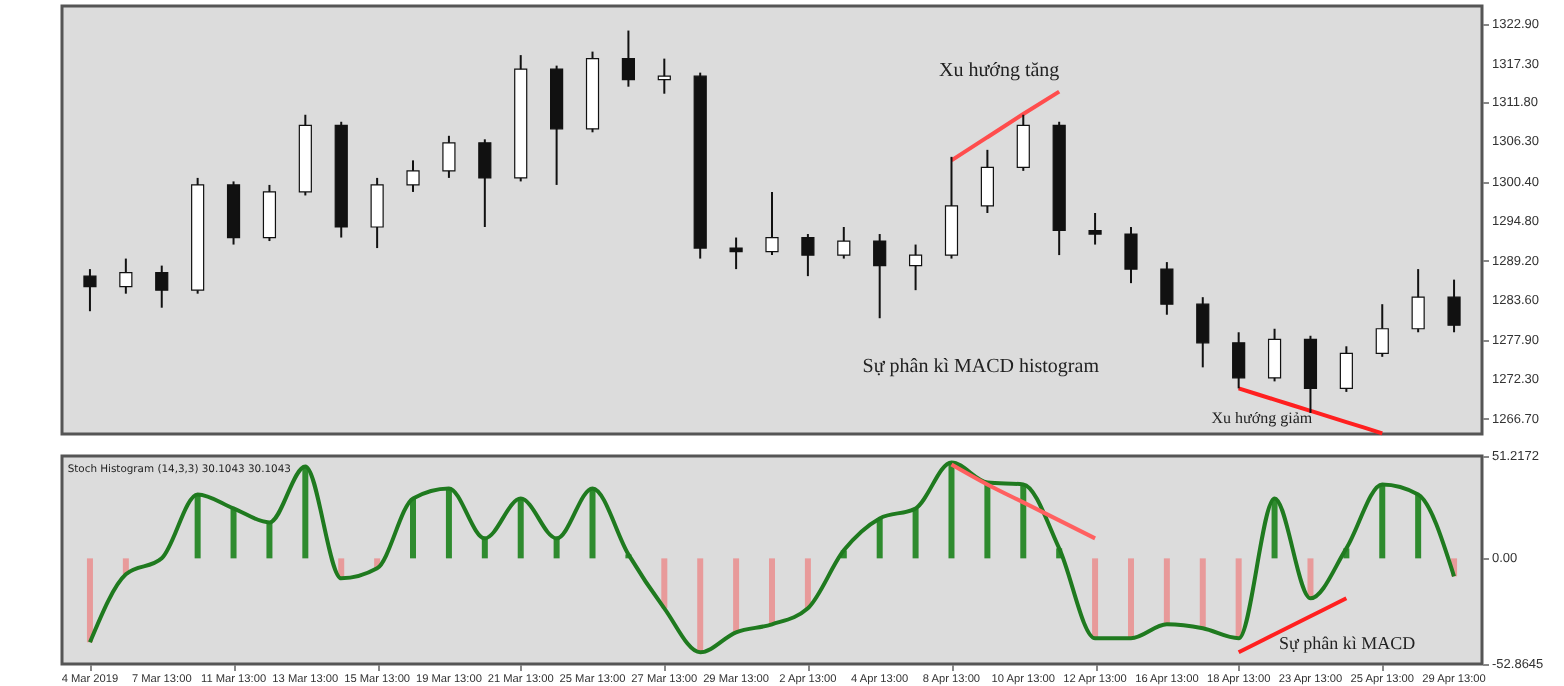 The width and height of the screenshot is (1564, 686). I want to click on annotation: Xu hướng giảm, so click(1262, 418).